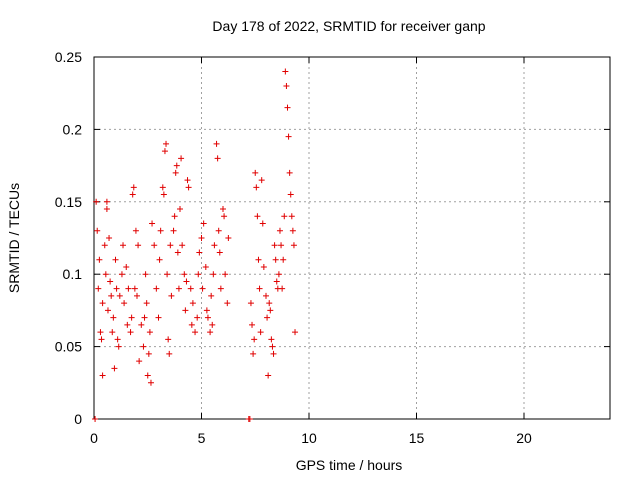 The image size is (640, 480). What do you see at coordinates (68, 57) in the screenshot?
I see `y-tick-label: 0.25` at bounding box center [68, 57].